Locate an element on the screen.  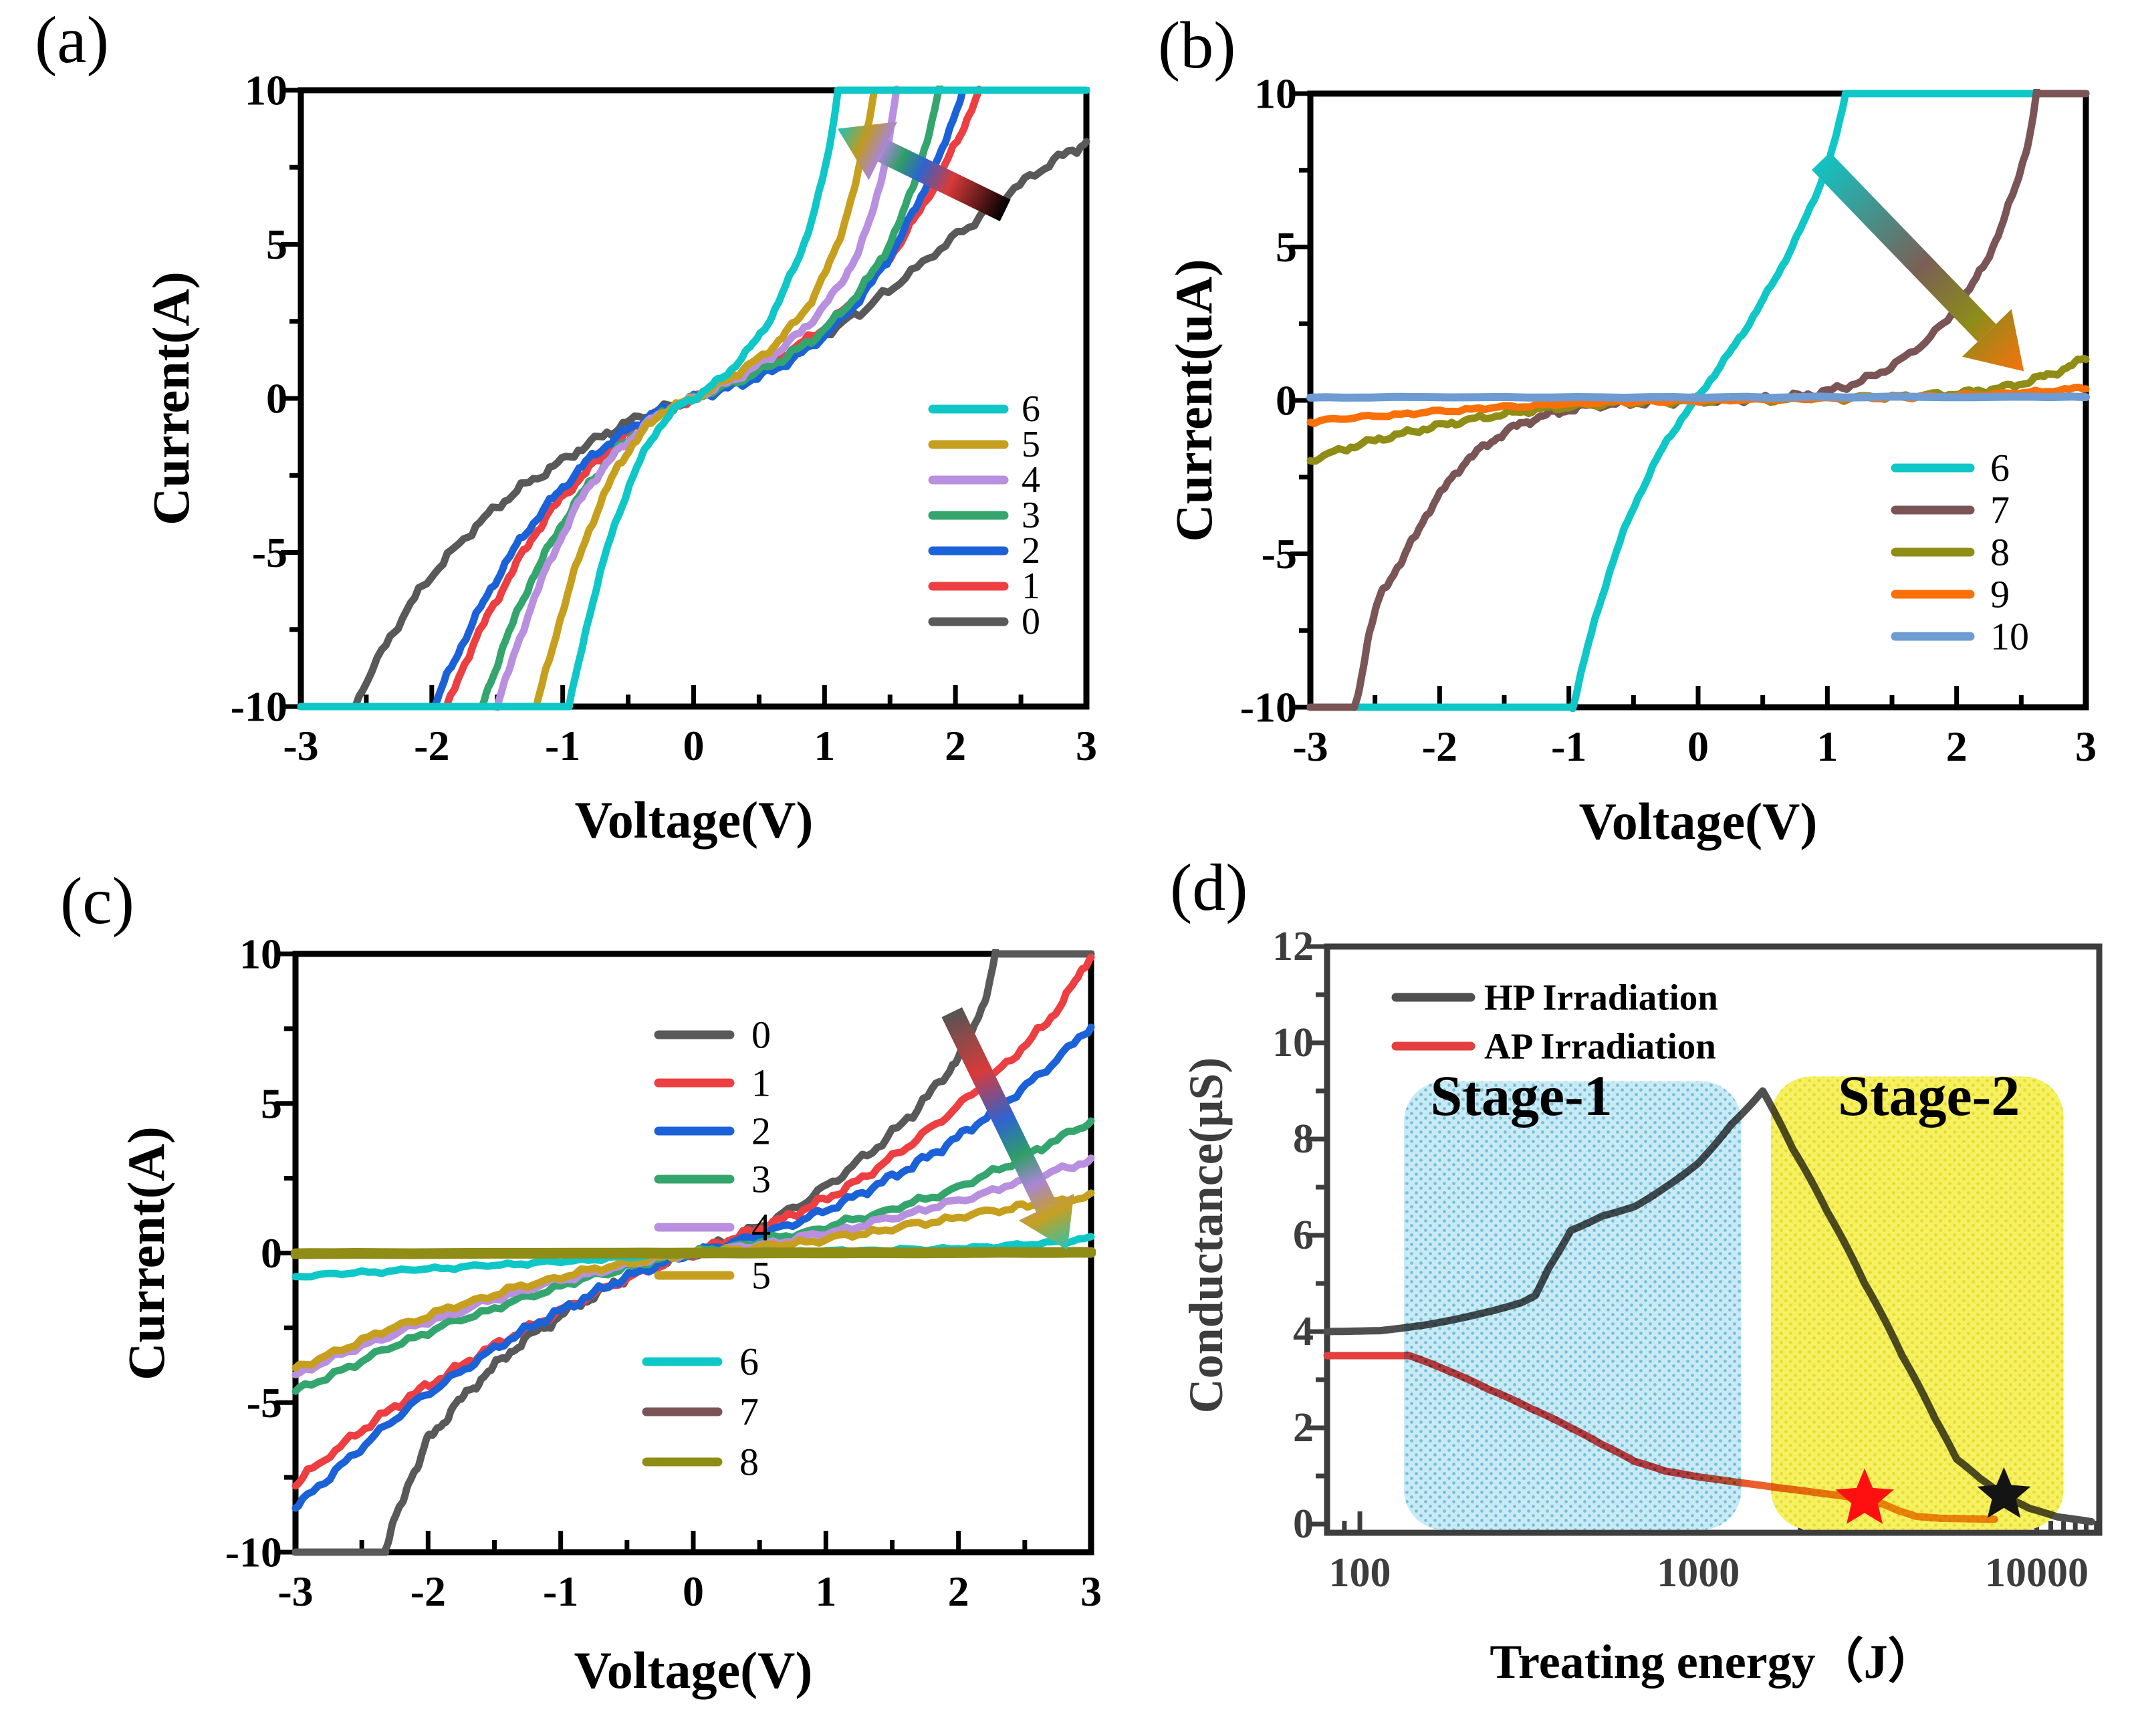
legend-label: AP Irradiation is located at coordinates (1600, 1046).